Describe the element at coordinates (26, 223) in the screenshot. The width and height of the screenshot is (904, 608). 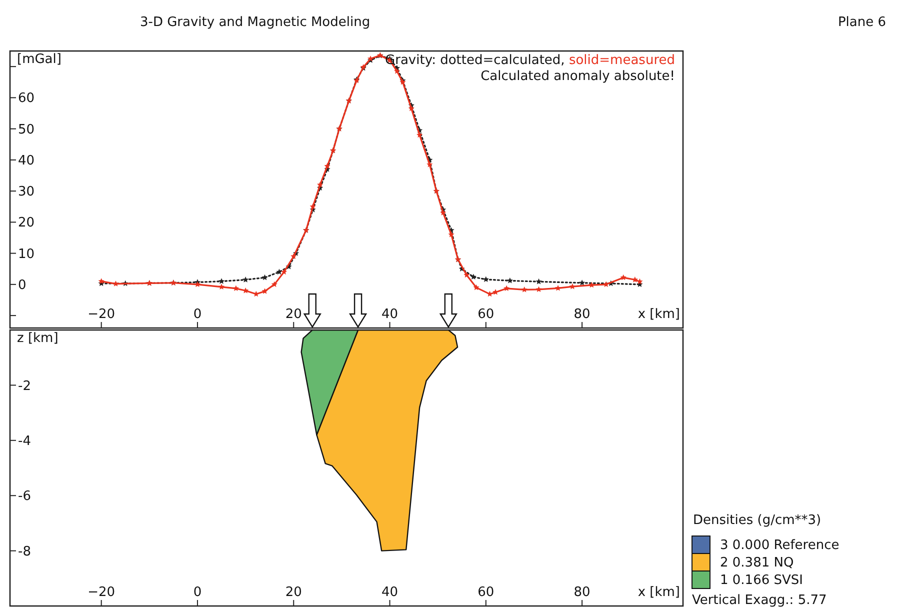
I see `y-tick-label: 20` at that location.